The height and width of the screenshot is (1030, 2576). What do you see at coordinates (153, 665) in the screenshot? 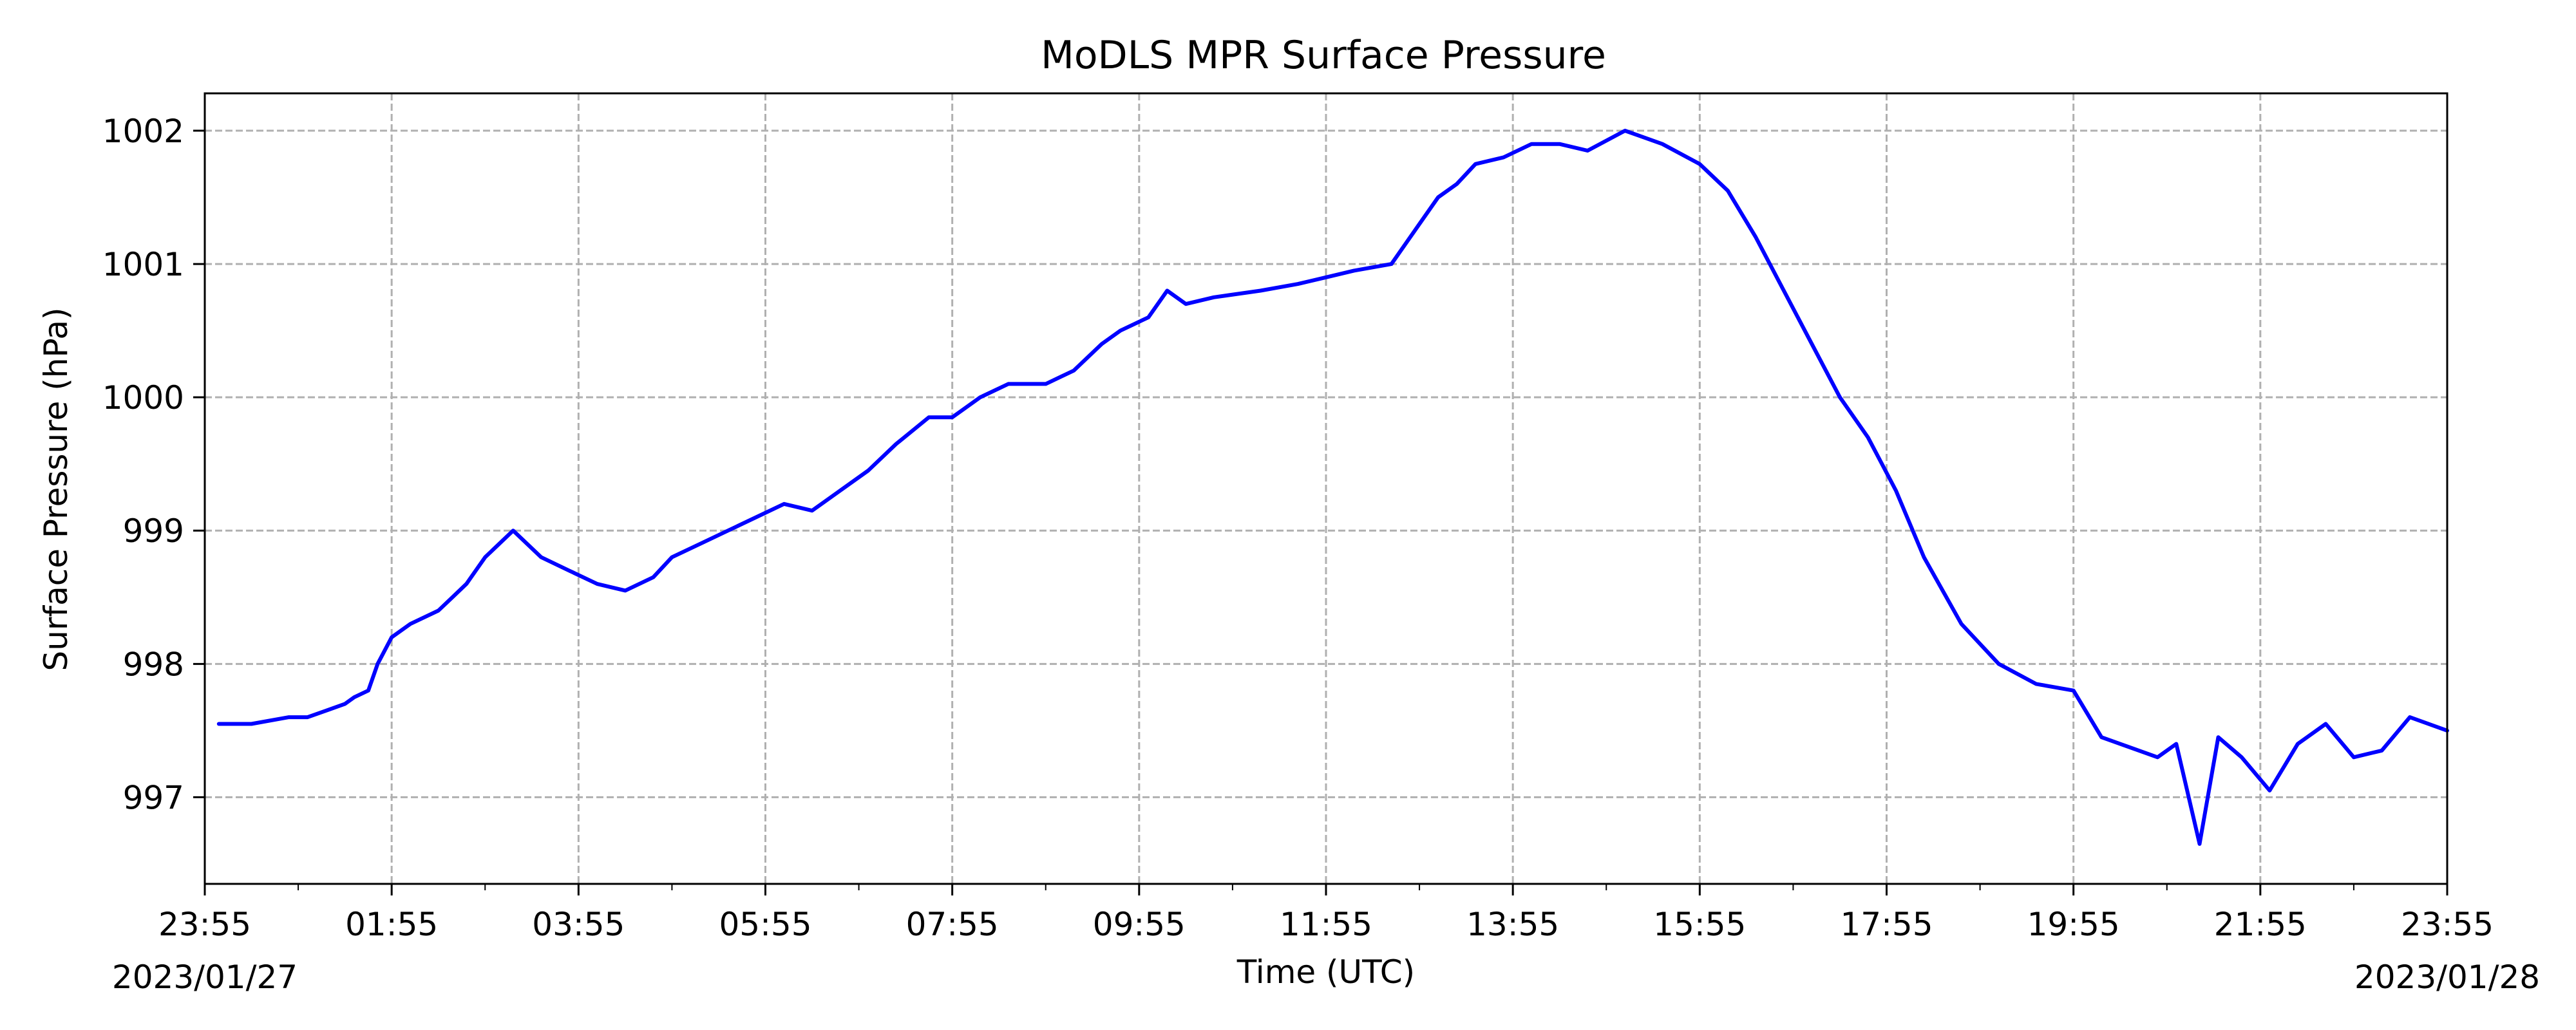
I see `y-tick-label: 998` at bounding box center [153, 665].